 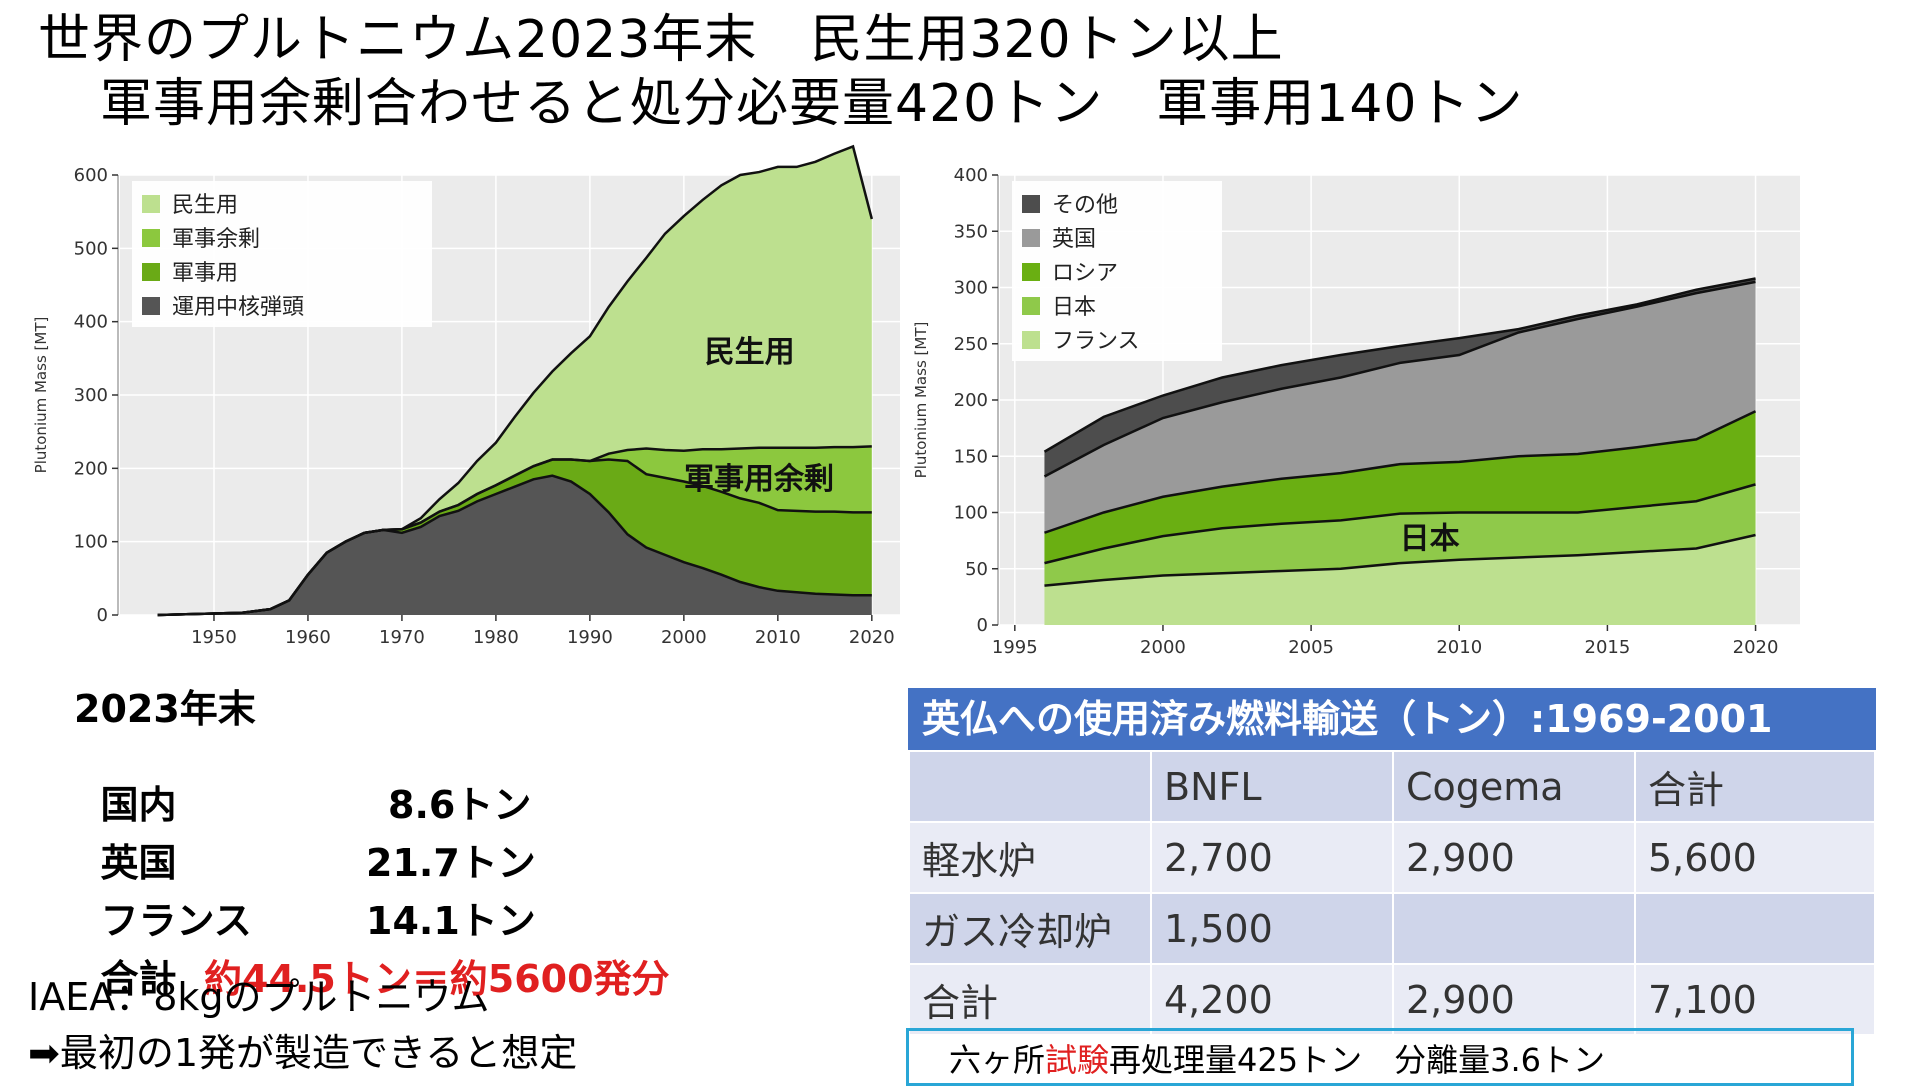 What do you see at coordinates (138, 805) in the screenshot?
I see `stats-label: 国内` at bounding box center [138, 805].